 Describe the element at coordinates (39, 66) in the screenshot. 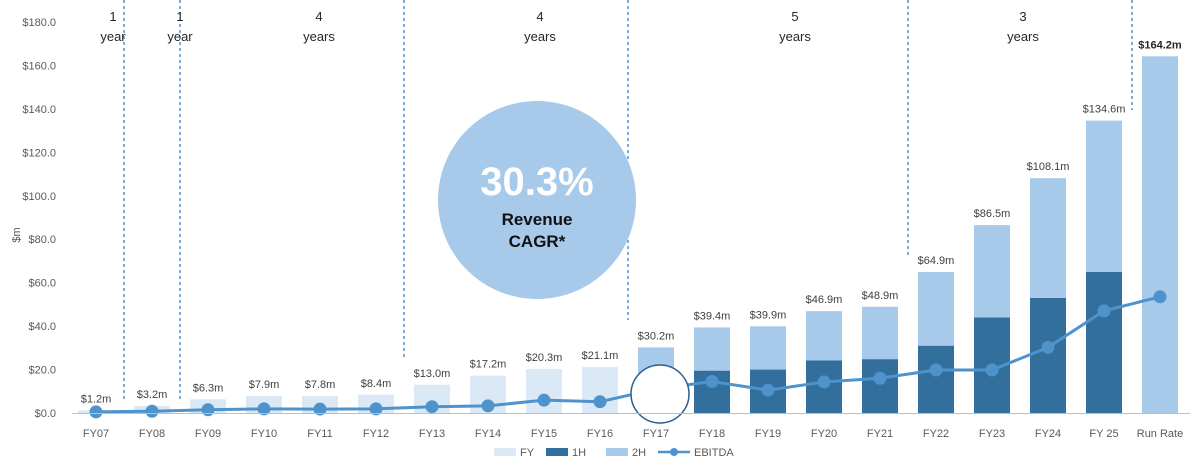

I see `y-tick-label: $160.0` at that location.